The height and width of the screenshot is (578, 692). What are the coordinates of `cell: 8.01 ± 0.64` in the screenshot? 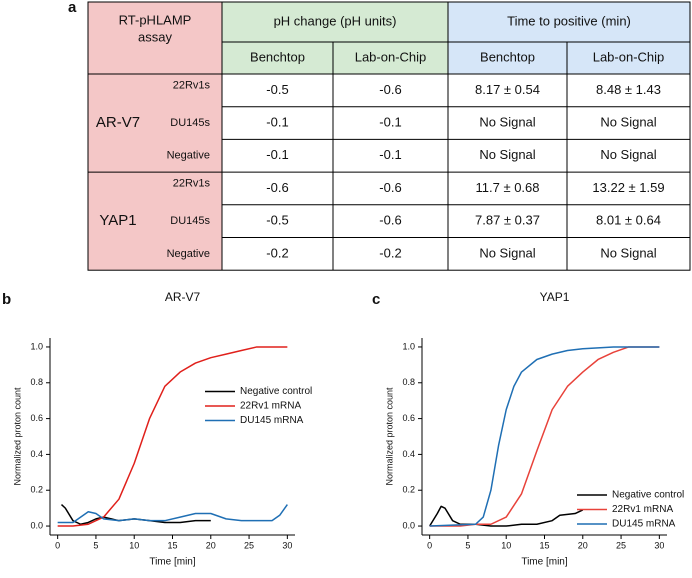 It's located at (628, 220).